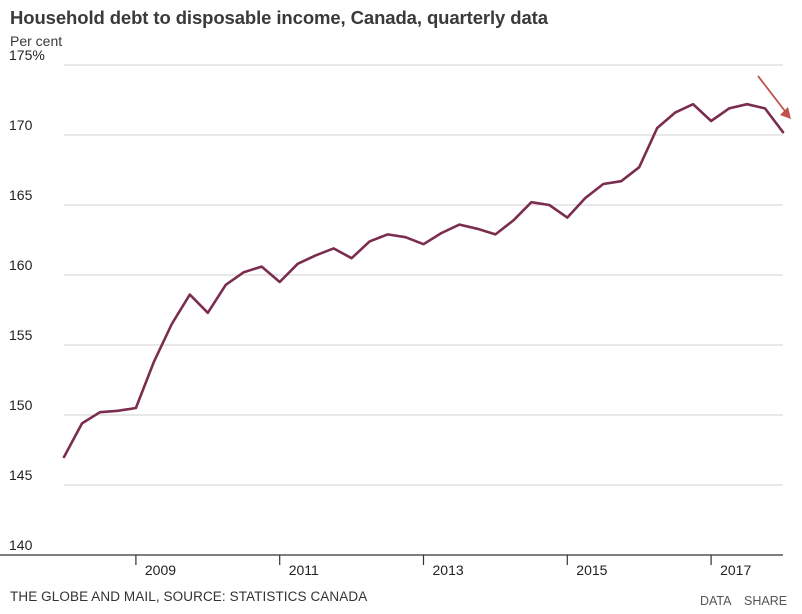 This screenshot has height=614, width=802. I want to click on y-tick-label: 150, so click(21, 405).